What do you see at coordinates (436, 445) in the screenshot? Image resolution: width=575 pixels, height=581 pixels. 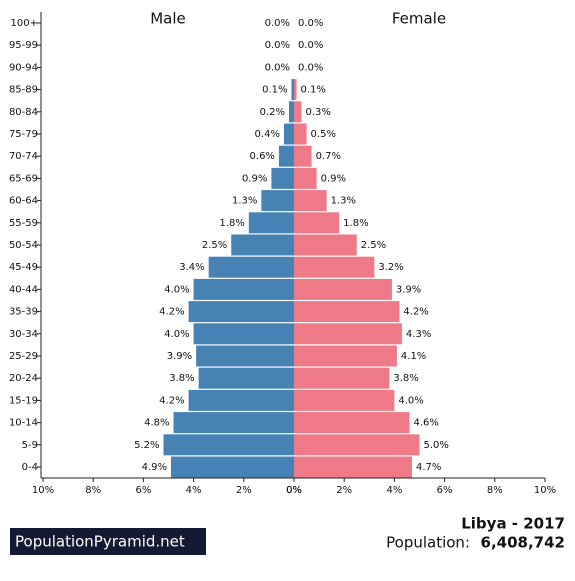 I see `value-label: 5.0%` at bounding box center [436, 445].